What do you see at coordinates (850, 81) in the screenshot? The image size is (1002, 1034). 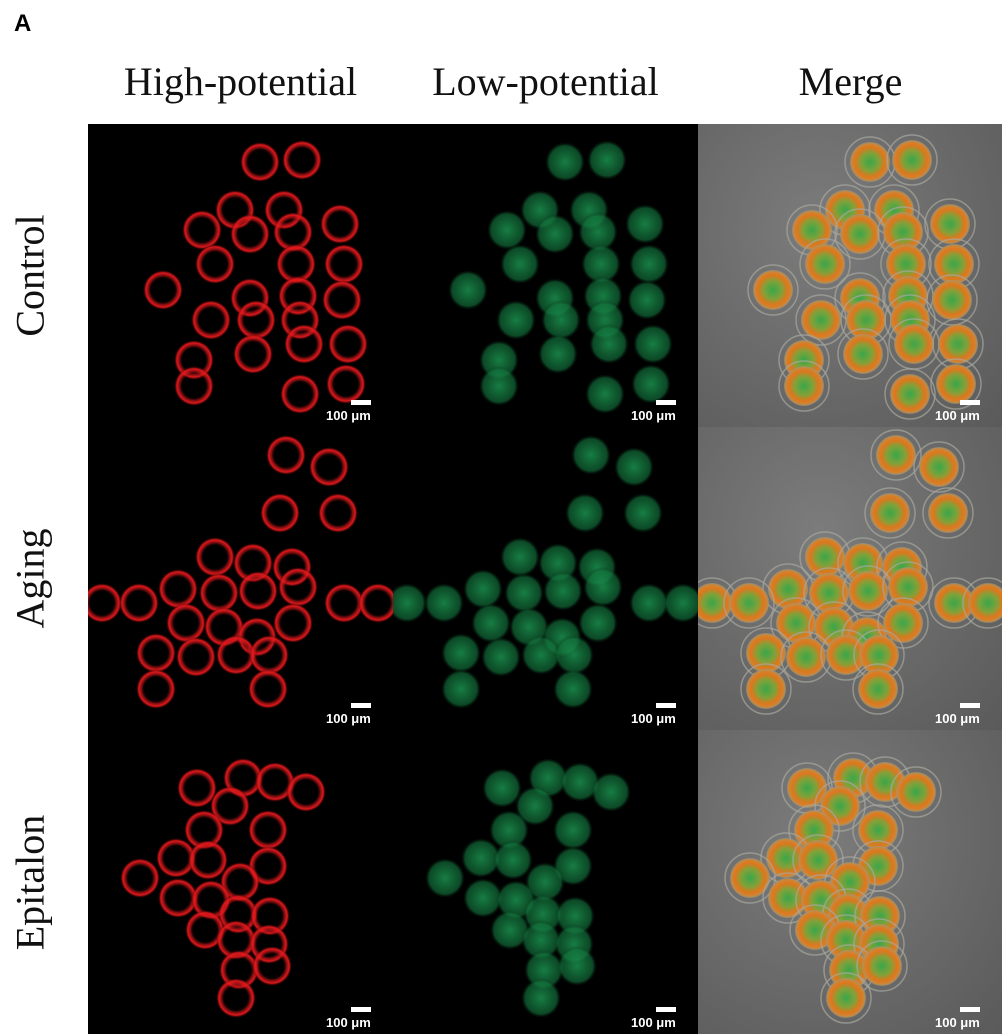 I see `column-title-merge: Merge` at bounding box center [850, 81].